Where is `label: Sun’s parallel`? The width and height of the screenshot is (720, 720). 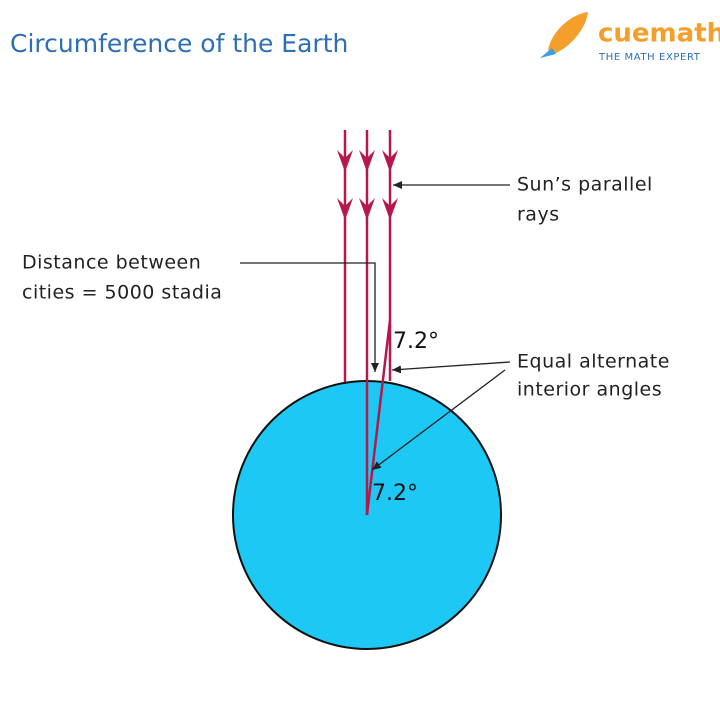 label: Sun’s parallel is located at coordinates (585, 185).